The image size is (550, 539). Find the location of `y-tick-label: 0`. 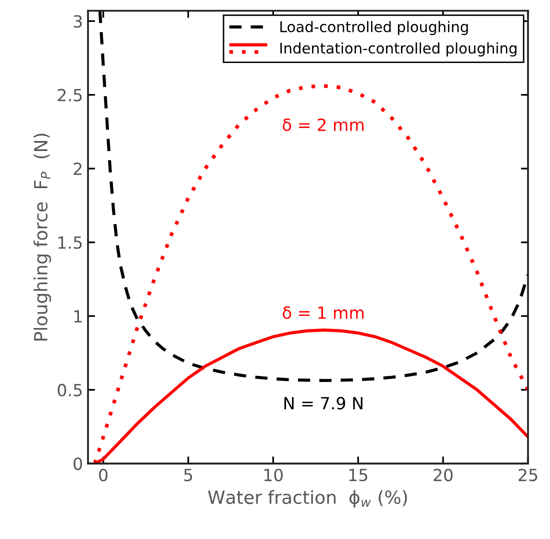

y-tick-label: 0 is located at coordinates (78, 464).